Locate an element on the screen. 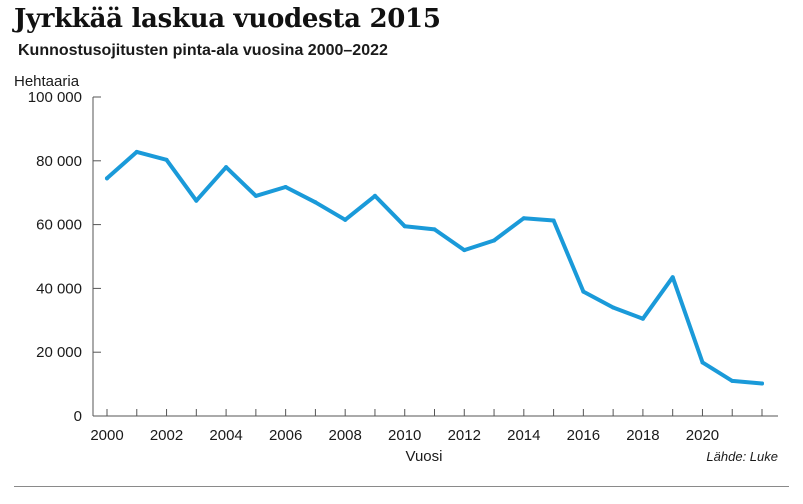  y-tick-label: 40 000 is located at coordinates (59, 288).